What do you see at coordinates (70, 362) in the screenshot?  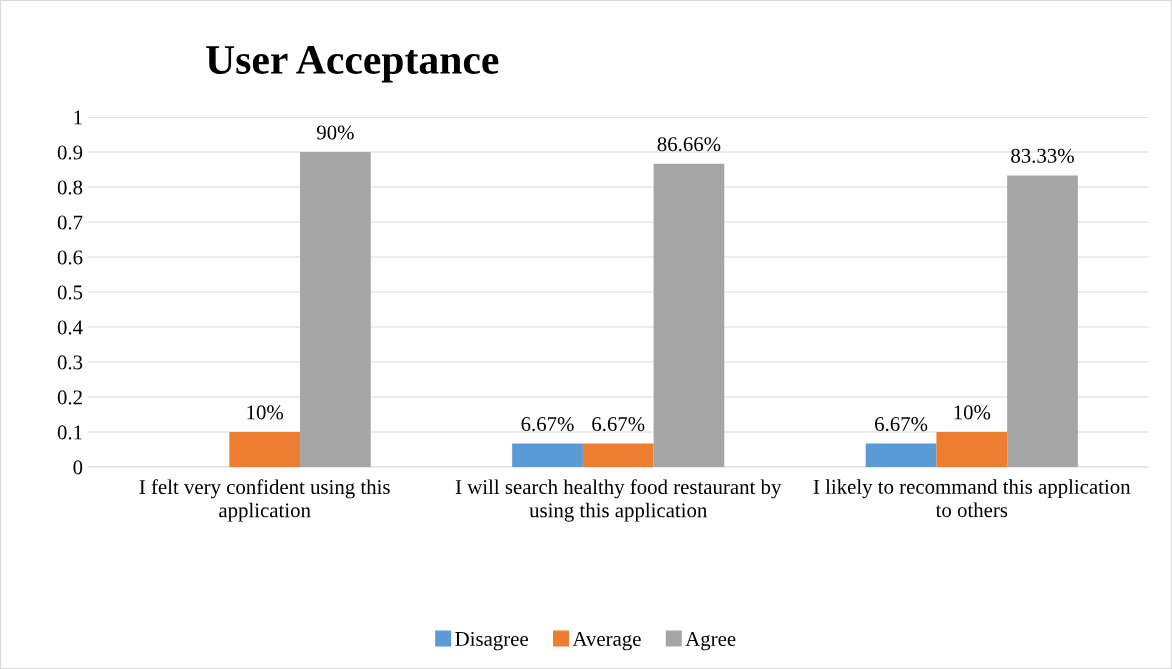 I see `y-tick-label: 0.3` at bounding box center [70, 362].